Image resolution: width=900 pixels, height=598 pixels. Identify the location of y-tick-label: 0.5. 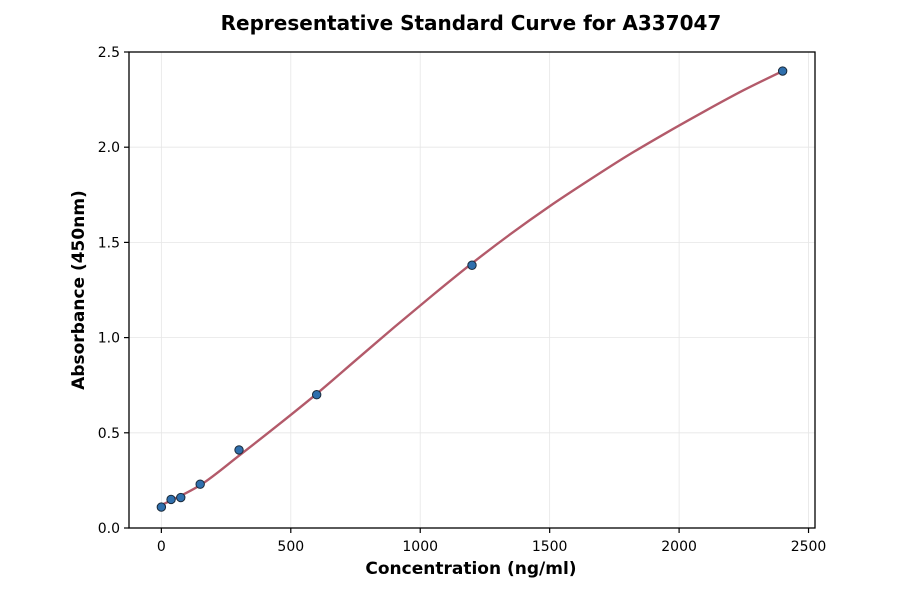
(109, 434).